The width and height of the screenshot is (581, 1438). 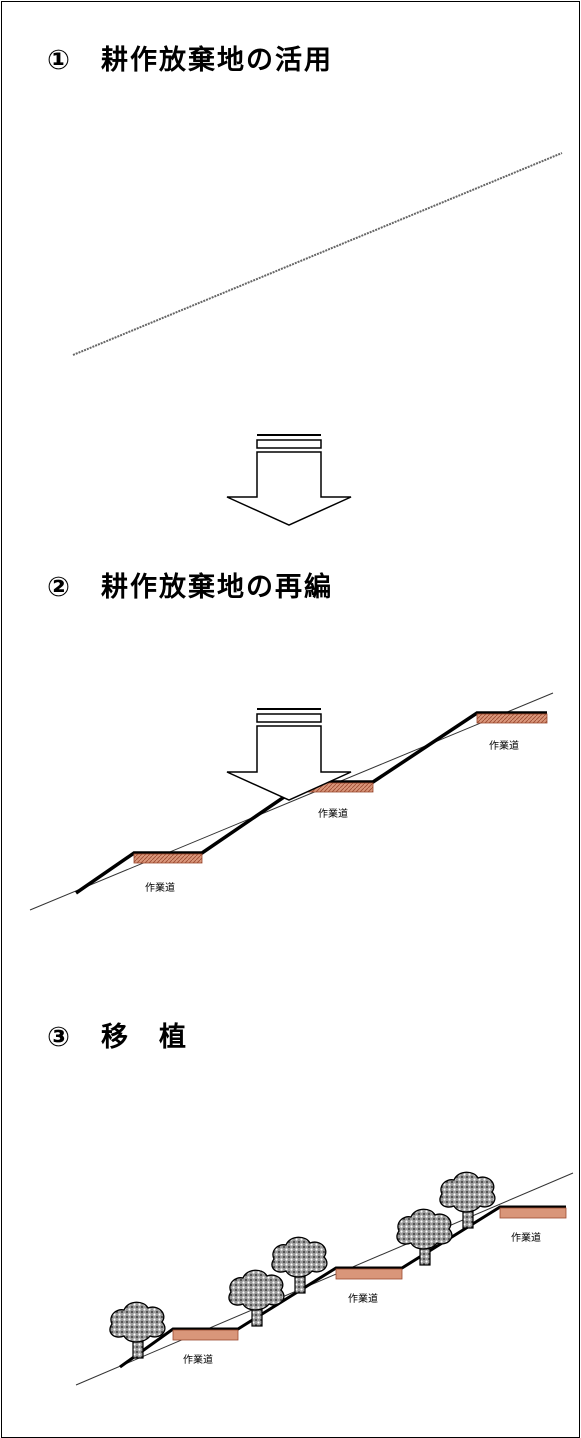 What do you see at coordinates (504, 745) in the screenshot?
I see `road-label-3: 作業道` at bounding box center [504, 745].